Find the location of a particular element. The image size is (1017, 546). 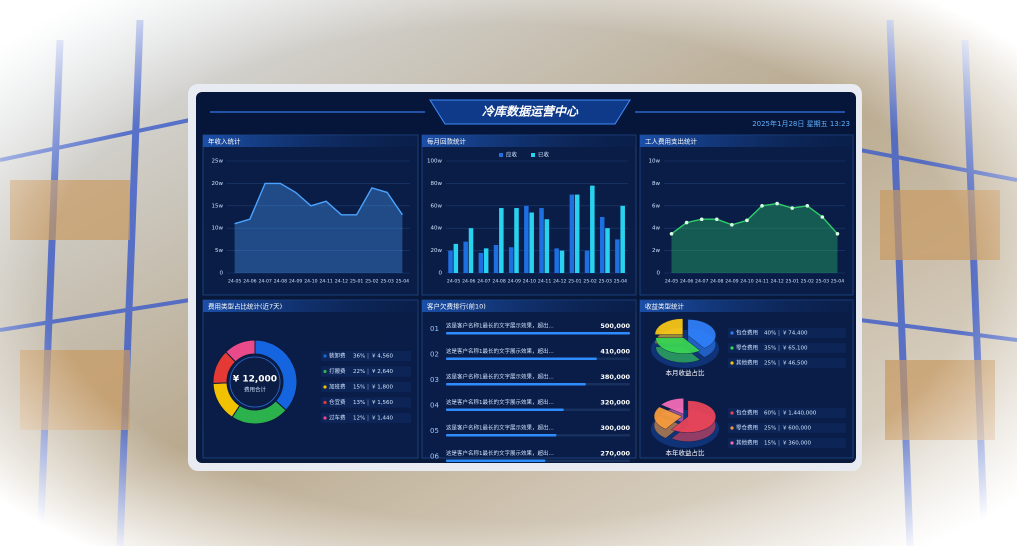

rank: 06 is located at coordinates (434, 457).